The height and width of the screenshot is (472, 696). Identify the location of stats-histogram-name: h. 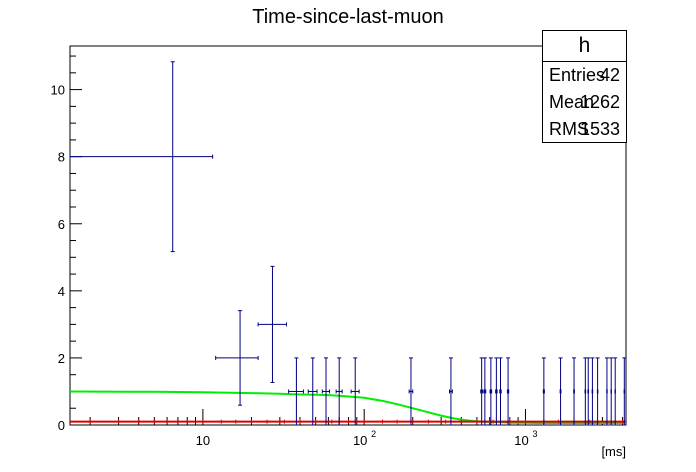
(584, 46).